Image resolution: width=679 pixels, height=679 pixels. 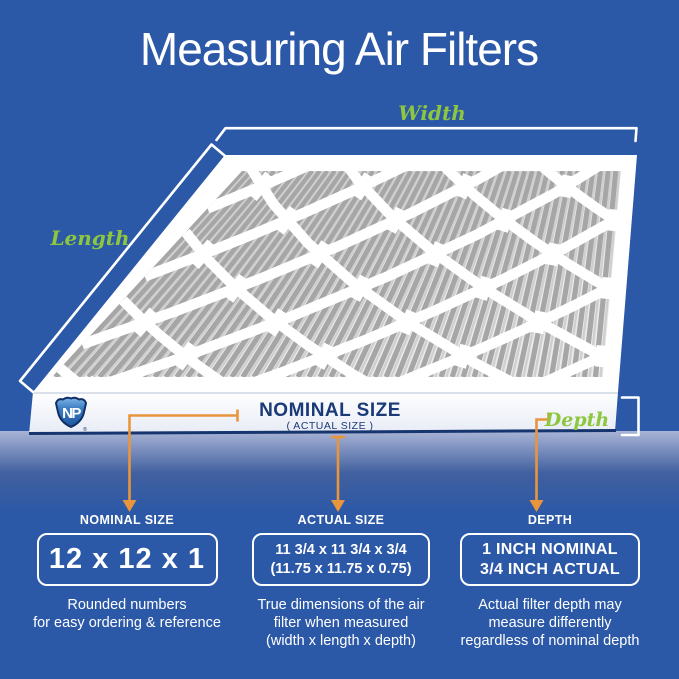 I want to click on pointer-arrow-nominal, so click(x=180, y=460).